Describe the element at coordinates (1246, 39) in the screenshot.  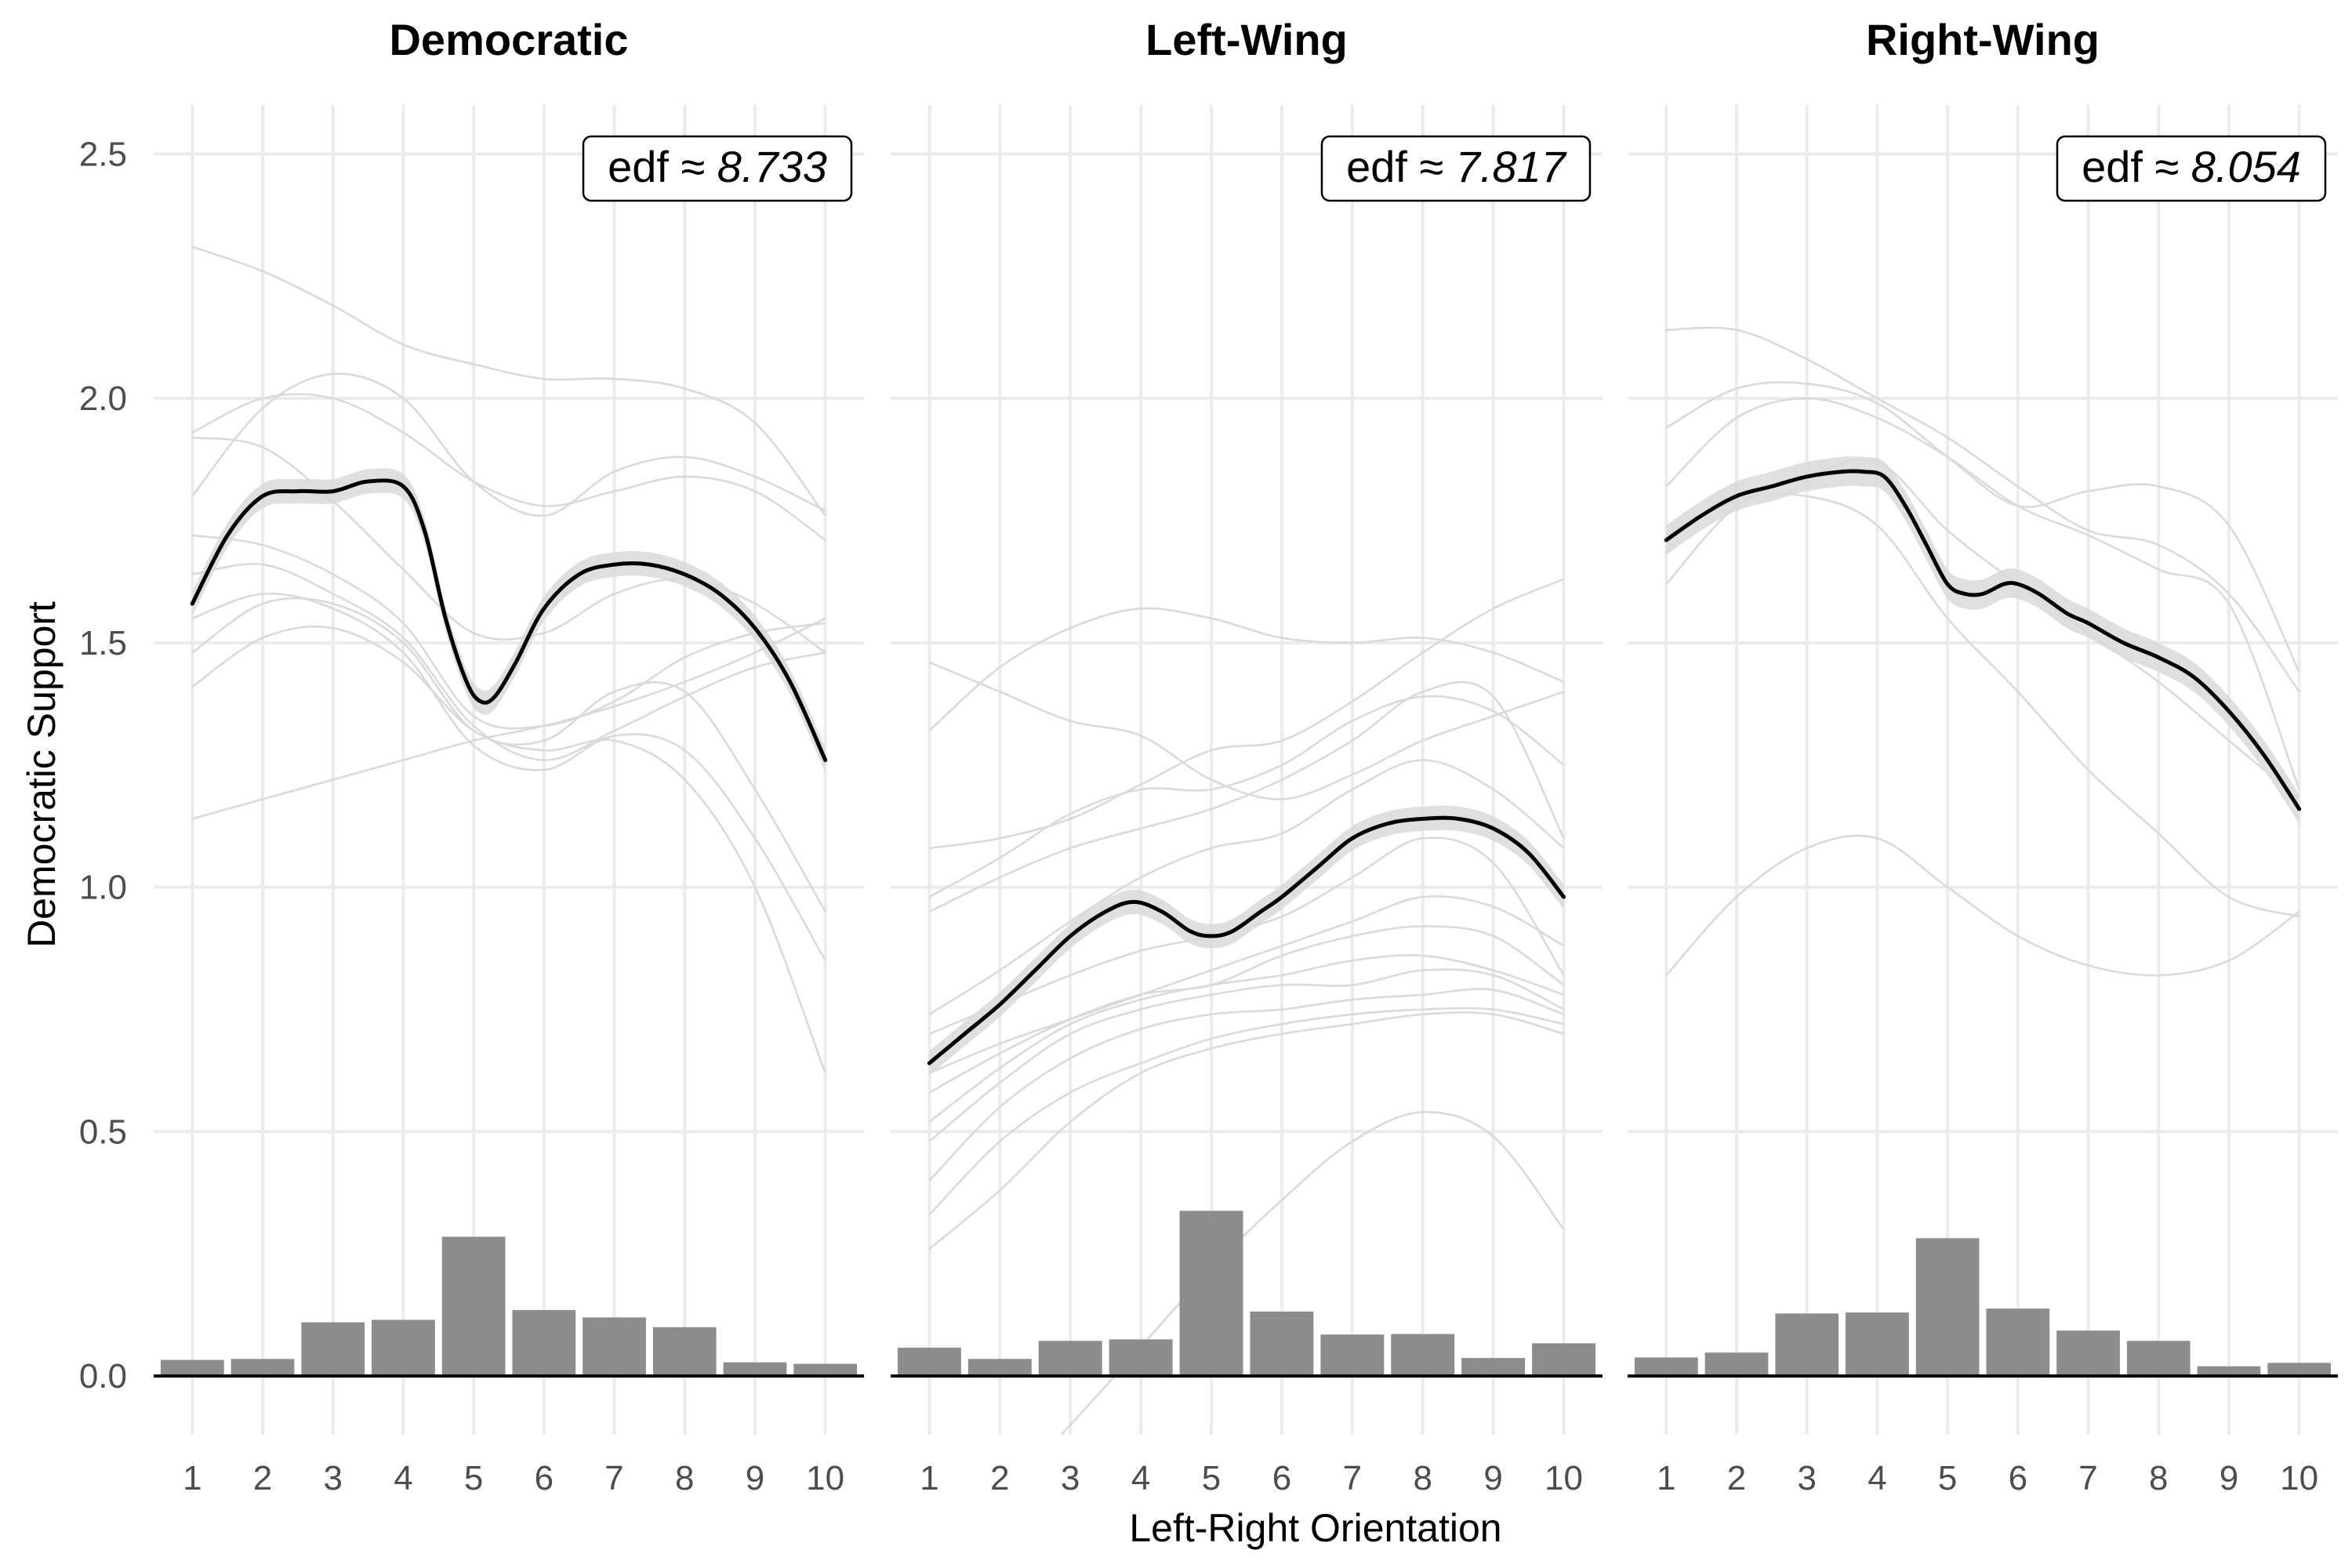
I see `panel-title: Left-Wing` at that location.